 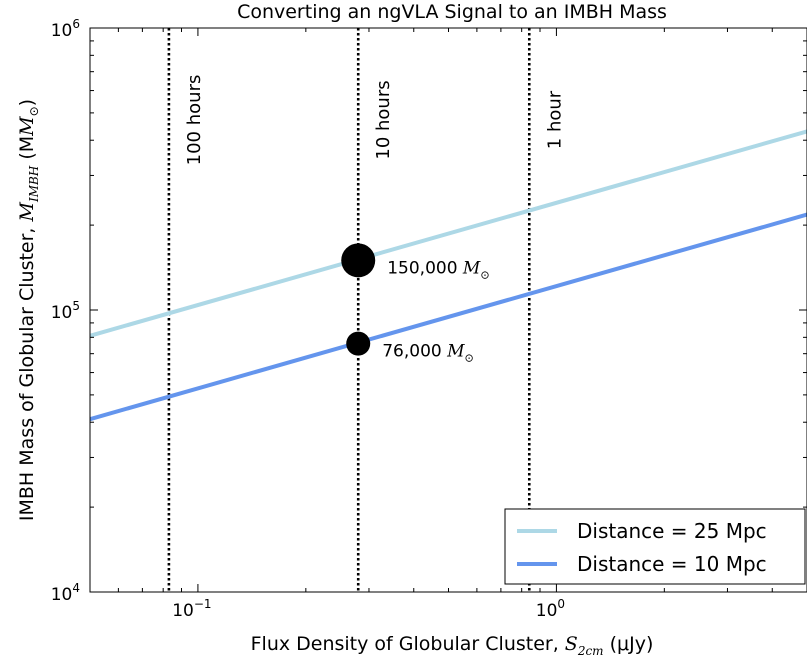 I want to click on x-tick-label: 10⁻¹, so click(x=191, y=609).